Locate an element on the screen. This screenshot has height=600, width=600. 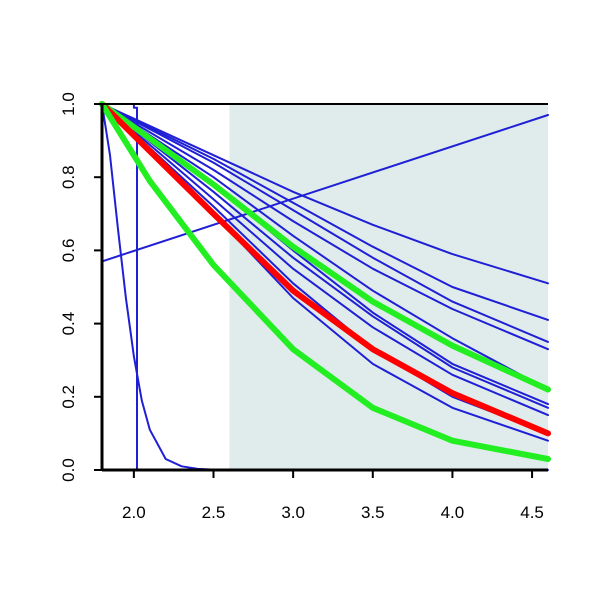
y-tick-label: 0.6 is located at coordinates (68, 251).